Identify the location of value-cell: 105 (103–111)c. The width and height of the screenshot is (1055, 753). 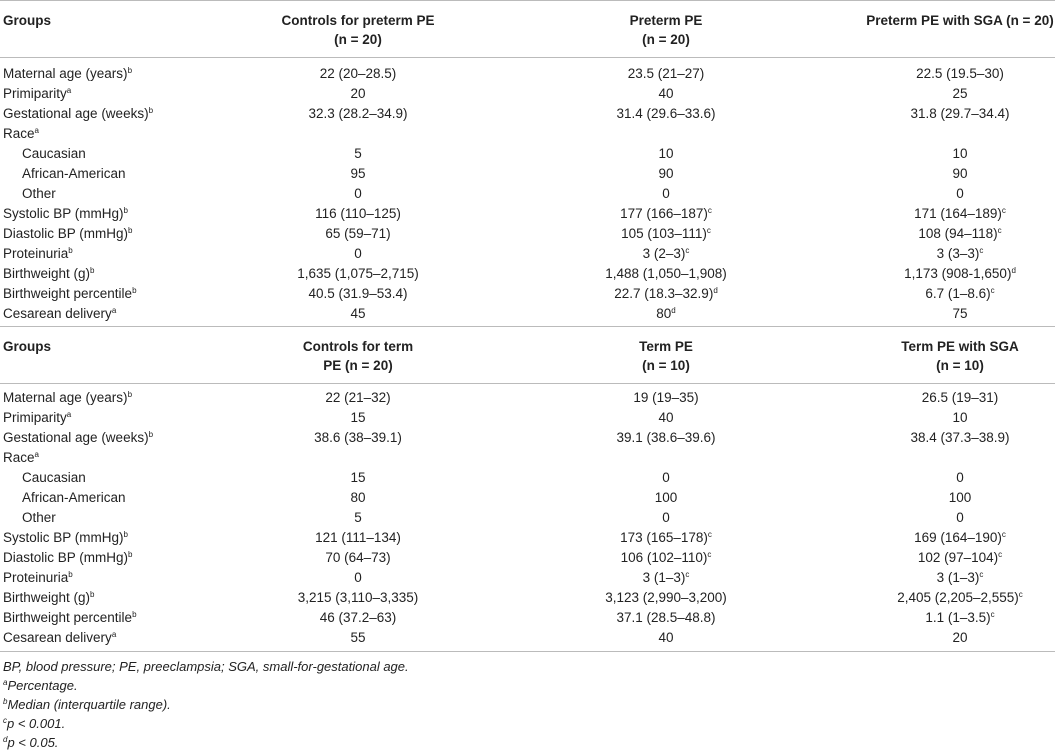
(666, 234).